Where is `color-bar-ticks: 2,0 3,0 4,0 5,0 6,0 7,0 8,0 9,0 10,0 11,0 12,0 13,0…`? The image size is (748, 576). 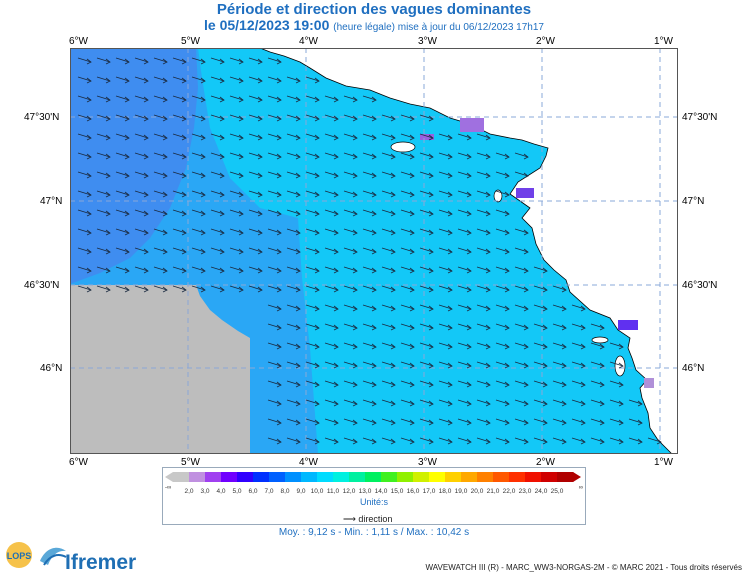 color-bar-ticks: 2,0 3,0 4,0 5,0 6,0 7,0 8,0 9,0 10,0 11,0 12,0 13,0… is located at coordinates (373, 491).